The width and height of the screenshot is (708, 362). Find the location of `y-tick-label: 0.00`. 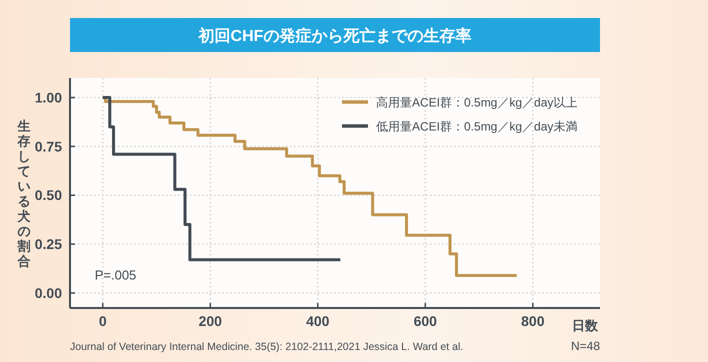

y-tick-label: 0.00 is located at coordinates (48, 292).